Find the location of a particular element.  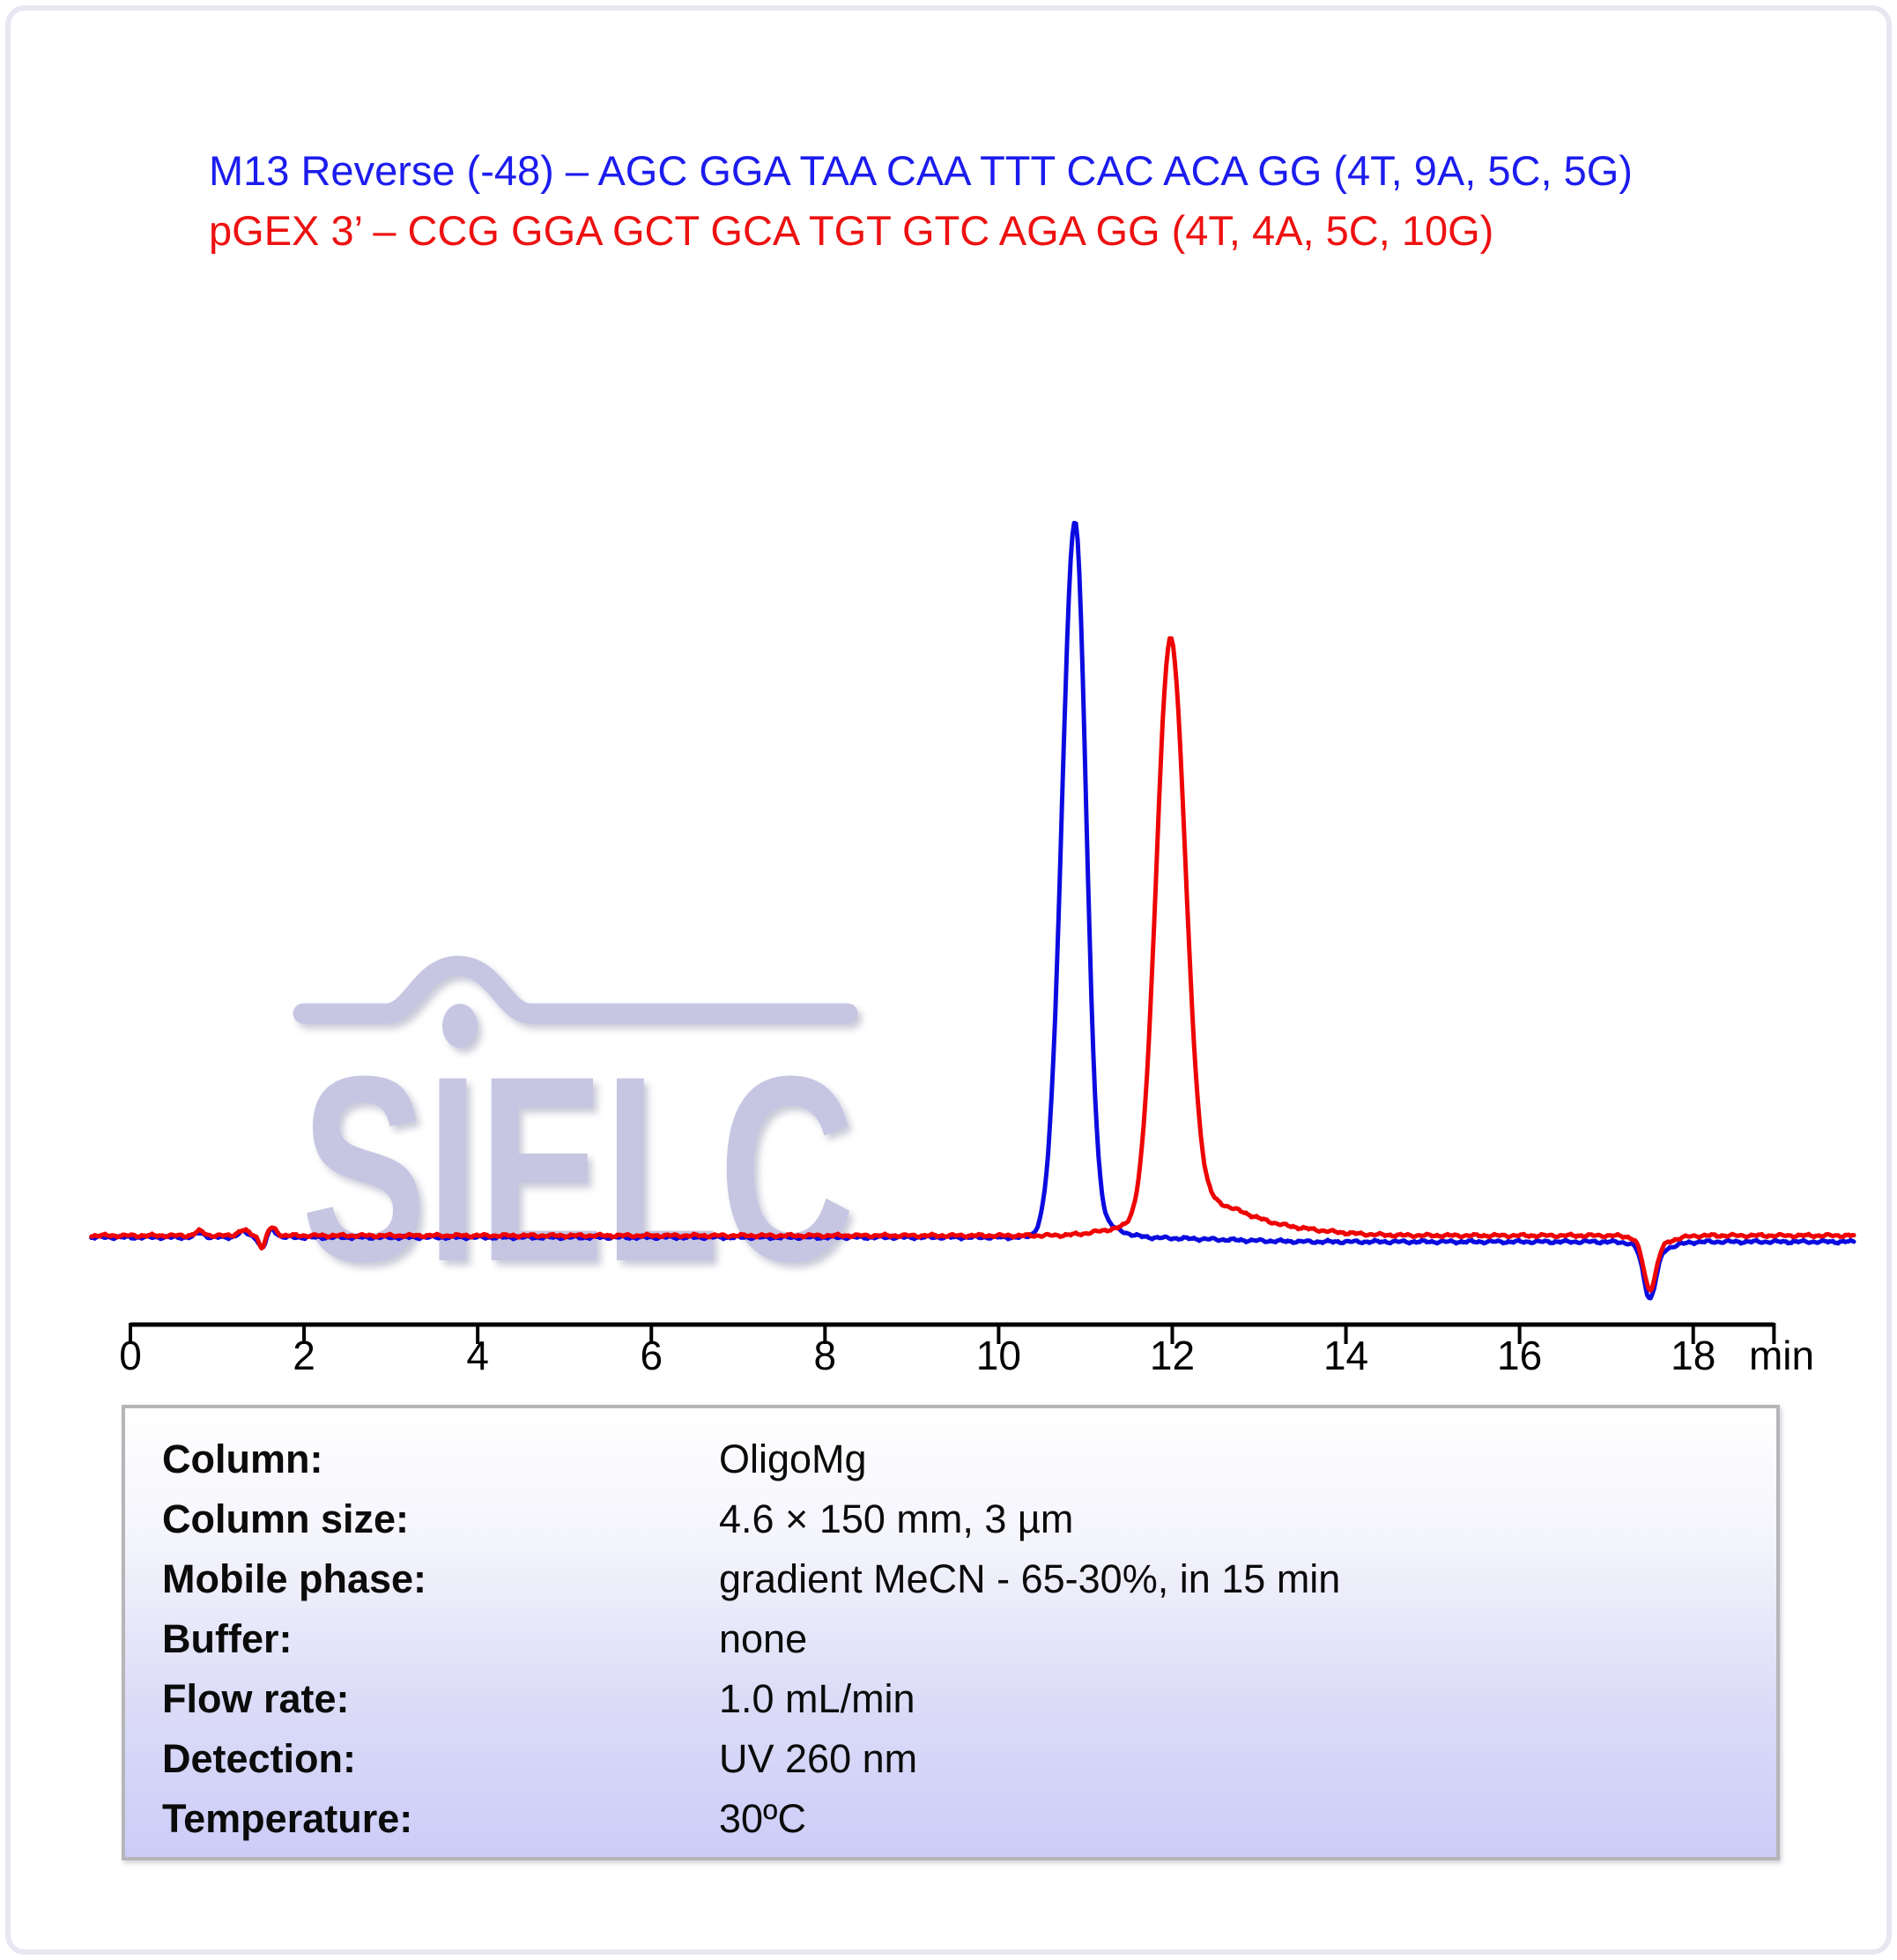

param-value: 1.0 mL/min is located at coordinates (817, 1698).